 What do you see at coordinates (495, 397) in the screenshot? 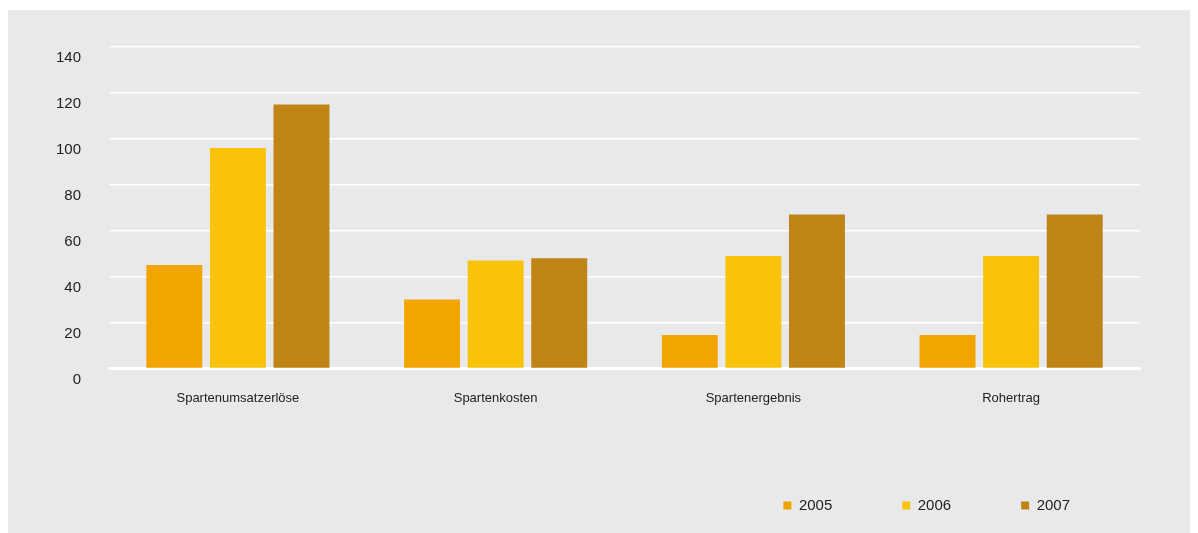
I see `x-tick-label: Spartenkosten` at bounding box center [495, 397].